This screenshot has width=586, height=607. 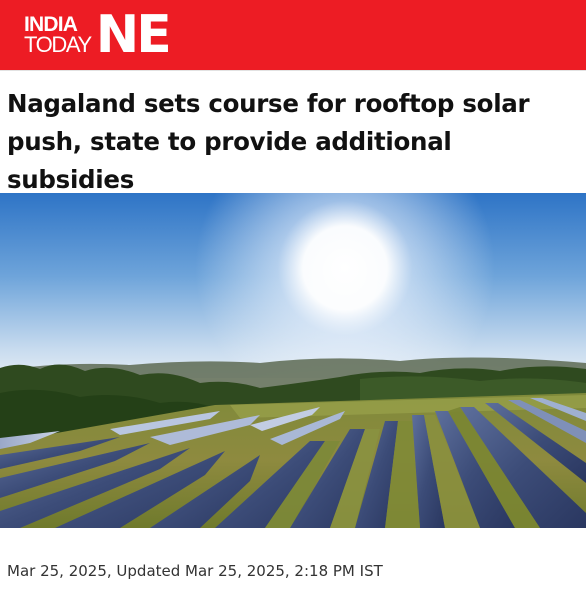 I want to click on logo-ne-text: NE, so click(x=133, y=35).